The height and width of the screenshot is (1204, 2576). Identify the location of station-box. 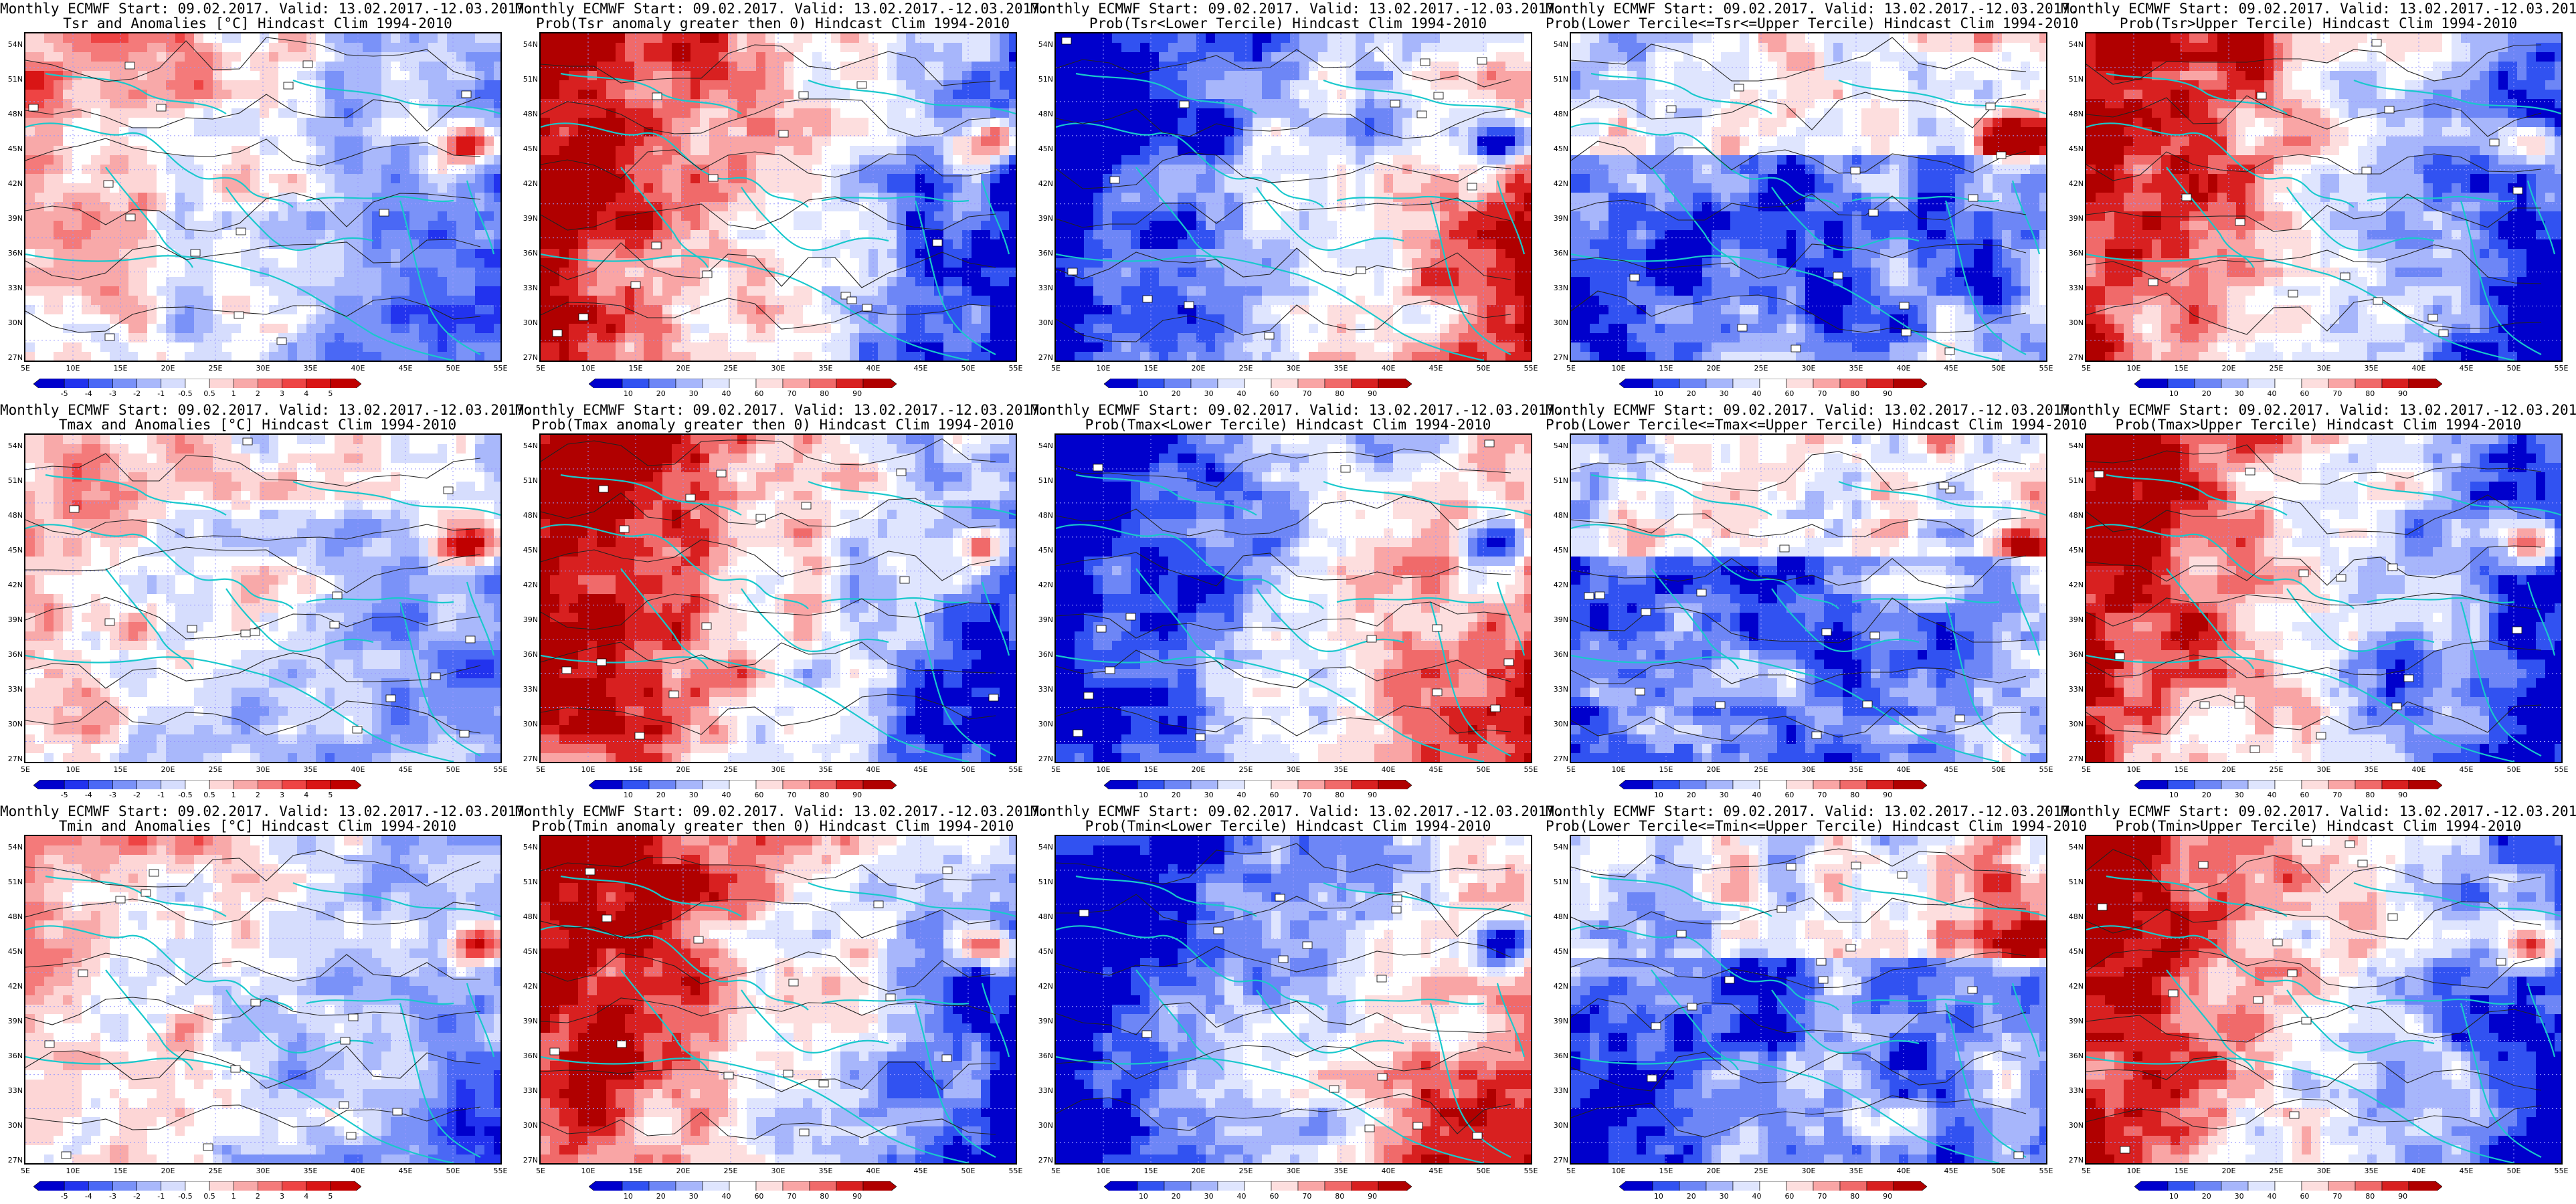
(867, 308).